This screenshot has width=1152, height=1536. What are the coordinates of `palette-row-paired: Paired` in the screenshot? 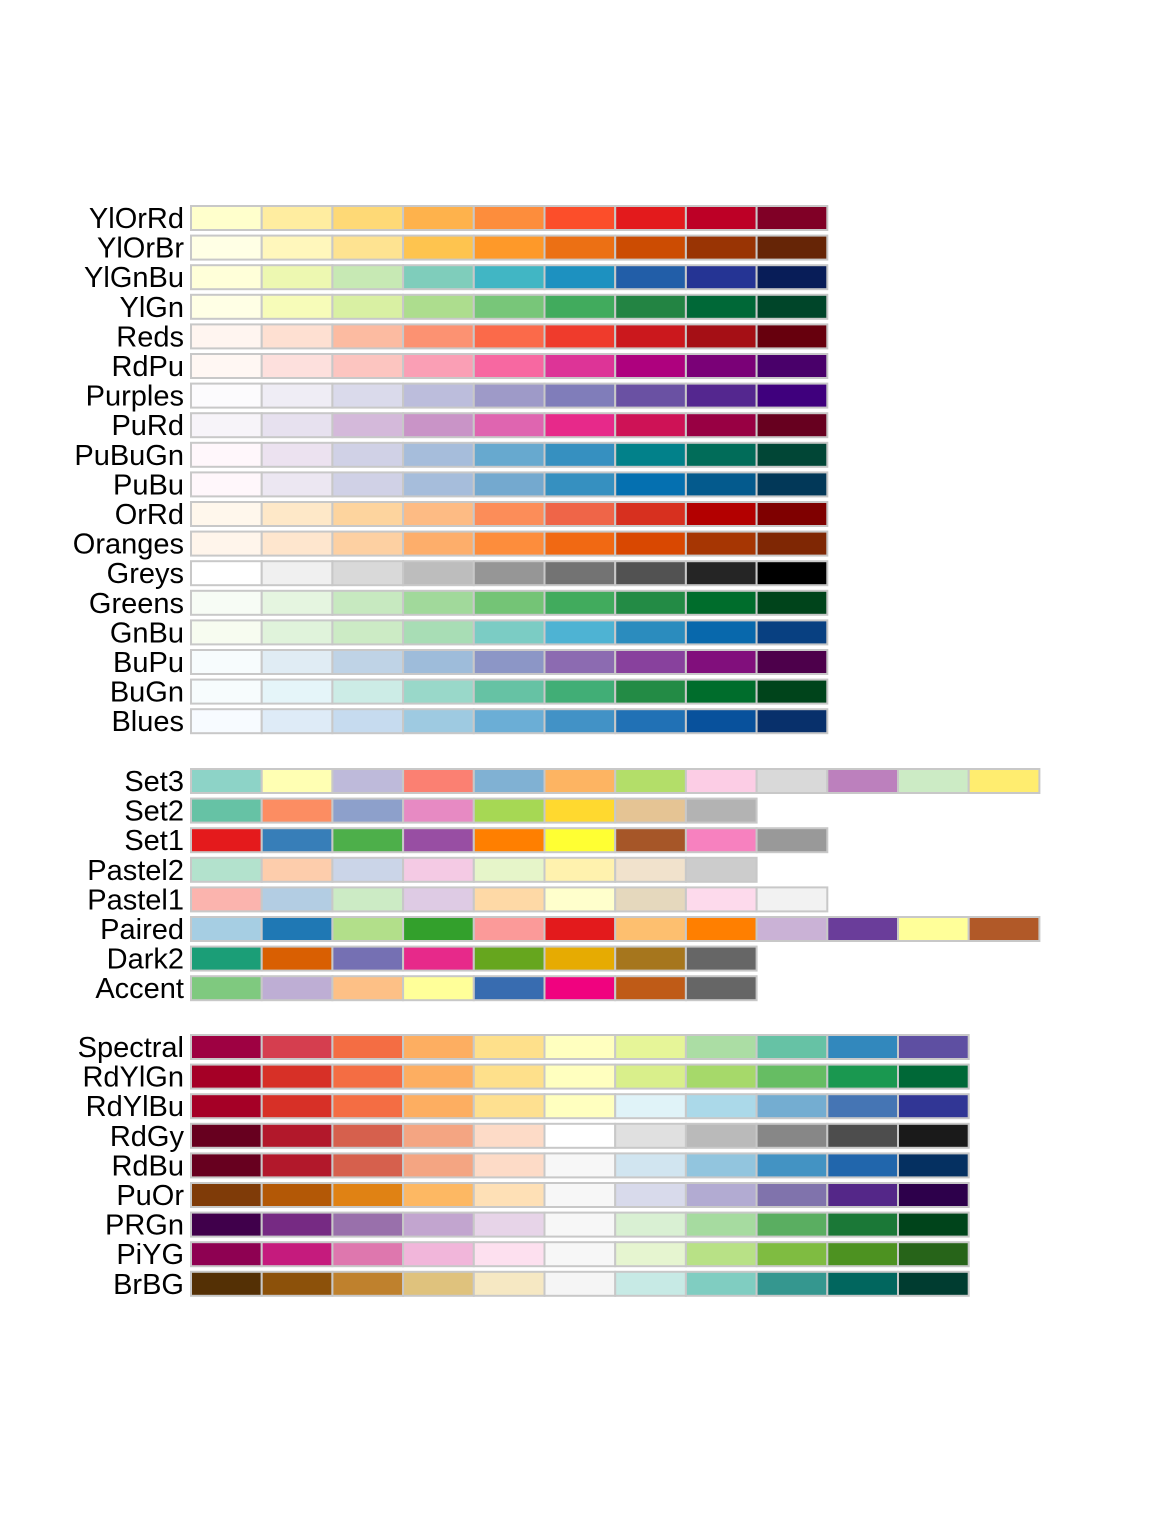 It's located at (570, 930).